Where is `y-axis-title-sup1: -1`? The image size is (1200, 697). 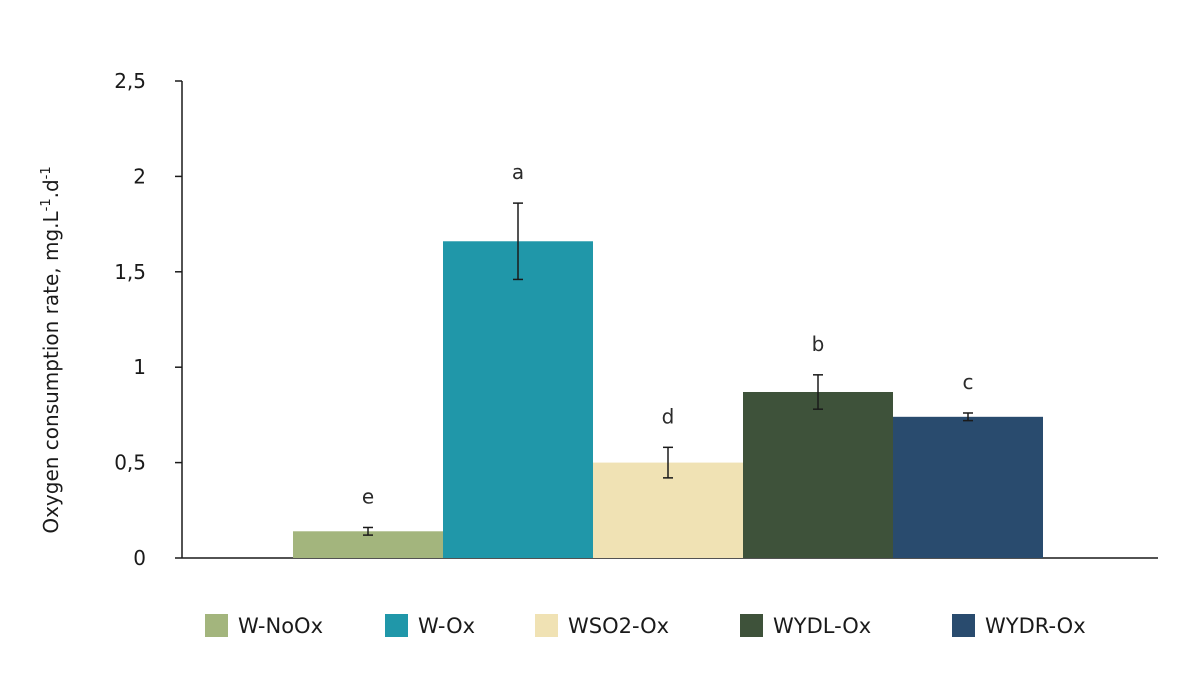 y-axis-title-sup1: -1 is located at coordinates (46, 204).